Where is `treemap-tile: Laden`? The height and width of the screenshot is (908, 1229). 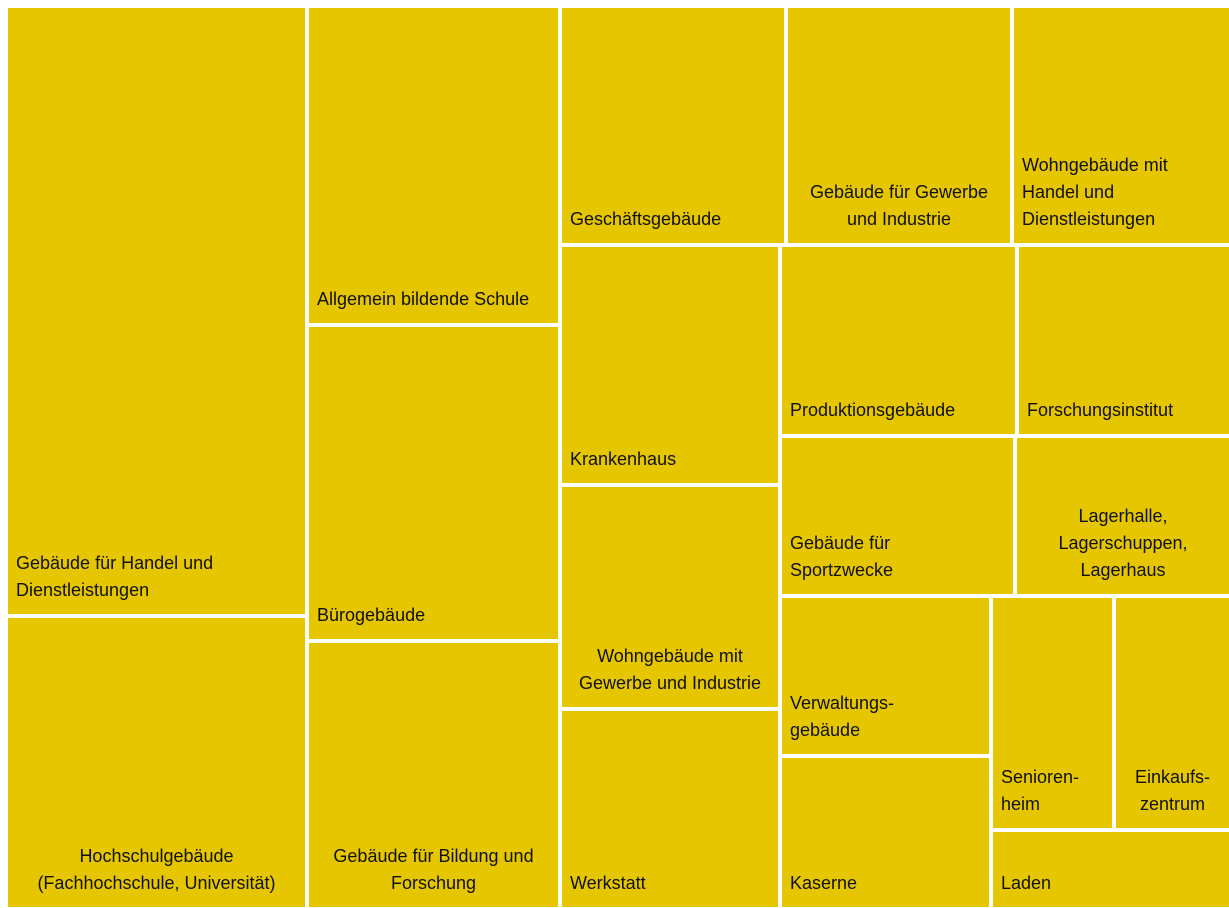
treemap-tile: Laden is located at coordinates (1111, 869).